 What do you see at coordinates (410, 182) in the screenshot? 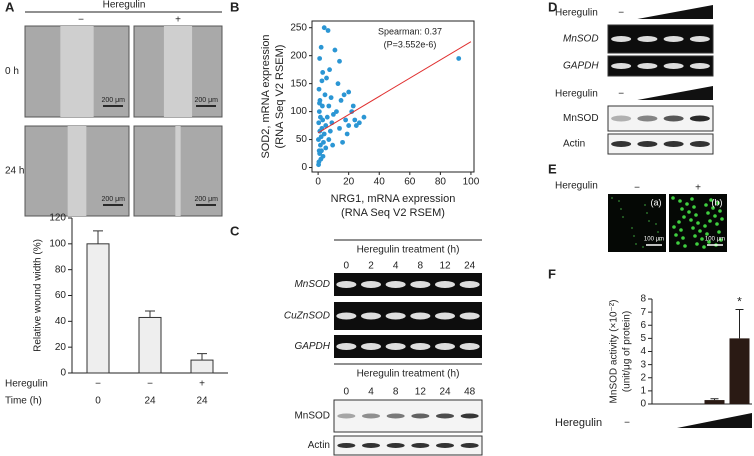
I see `x-tick-label: 60` at bounding box center [410, 182].